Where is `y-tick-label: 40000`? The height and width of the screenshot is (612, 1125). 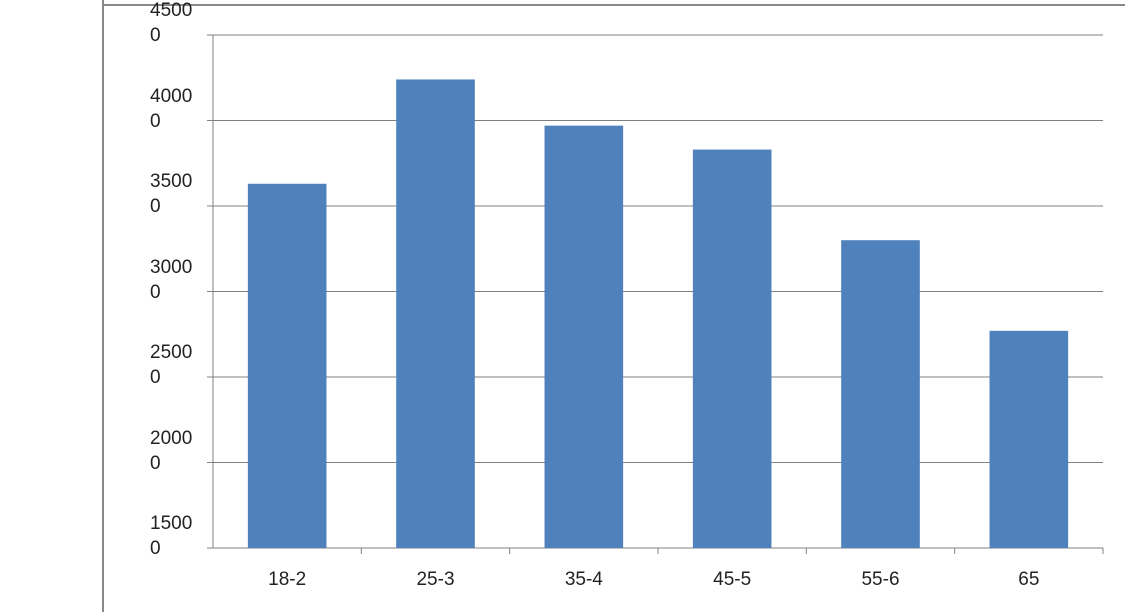
y-tick-label: 40000 is located at coordinates (171, 108).